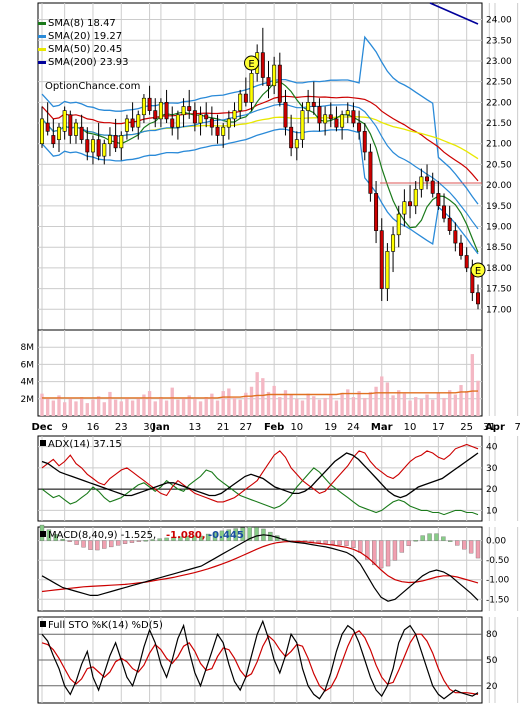 This screenshot has height=706, width=526. Describe the element at coordinates (28, 348) in the screenshot. I see `volume-tick-label: 8M` at that location.